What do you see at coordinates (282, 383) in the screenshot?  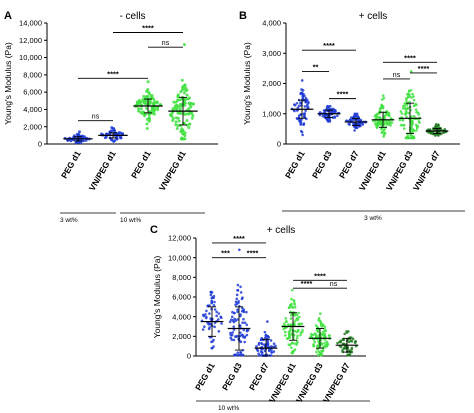 I see `category-label: VN/PEG d1` at bounding box center [282, 383].